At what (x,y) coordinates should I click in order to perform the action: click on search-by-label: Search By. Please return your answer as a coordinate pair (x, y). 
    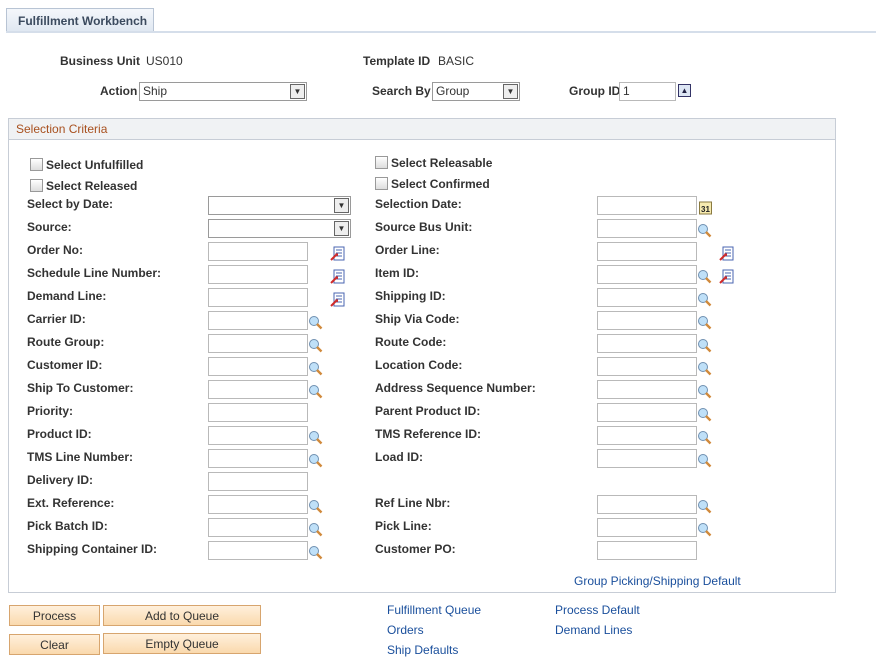
    Looking at the image, I should click on (401, 91).